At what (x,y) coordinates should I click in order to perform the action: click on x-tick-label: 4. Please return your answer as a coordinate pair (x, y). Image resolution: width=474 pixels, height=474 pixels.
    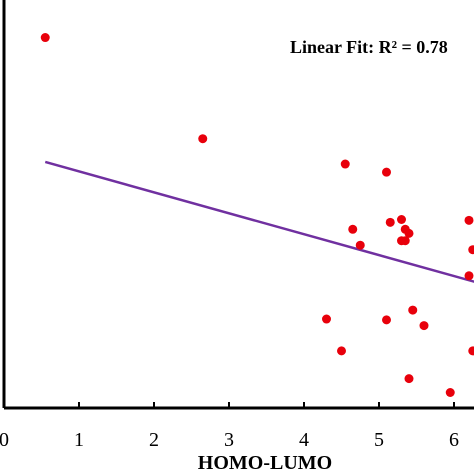
    Looking at the image, I should click on (304, 440).